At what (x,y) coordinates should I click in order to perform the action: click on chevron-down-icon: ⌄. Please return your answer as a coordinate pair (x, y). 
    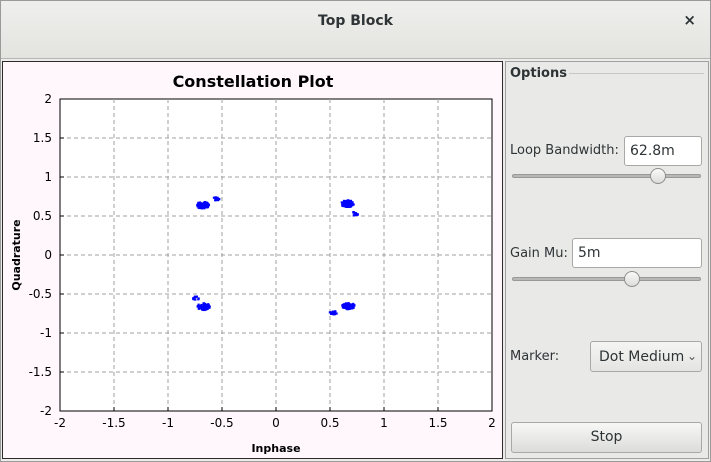
    Looking at the image, I should click on (691, 356).